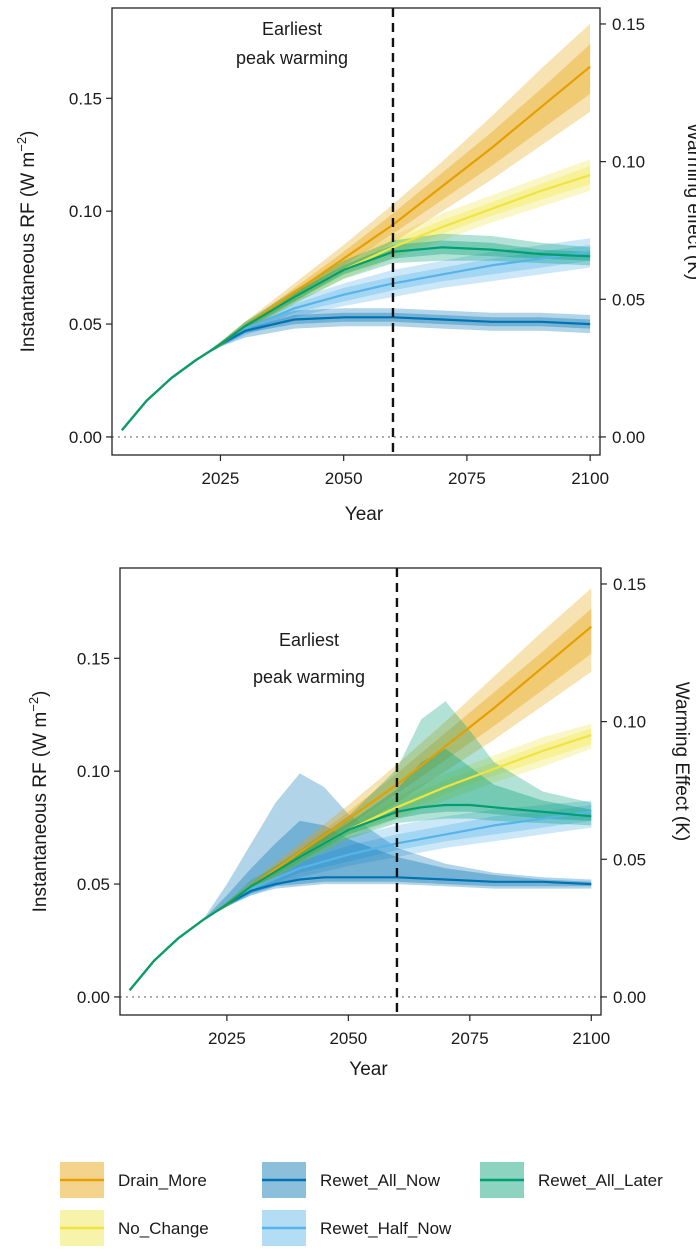  I want to click on legend-label-drain-more: Drain_More, so click(162, 1180).